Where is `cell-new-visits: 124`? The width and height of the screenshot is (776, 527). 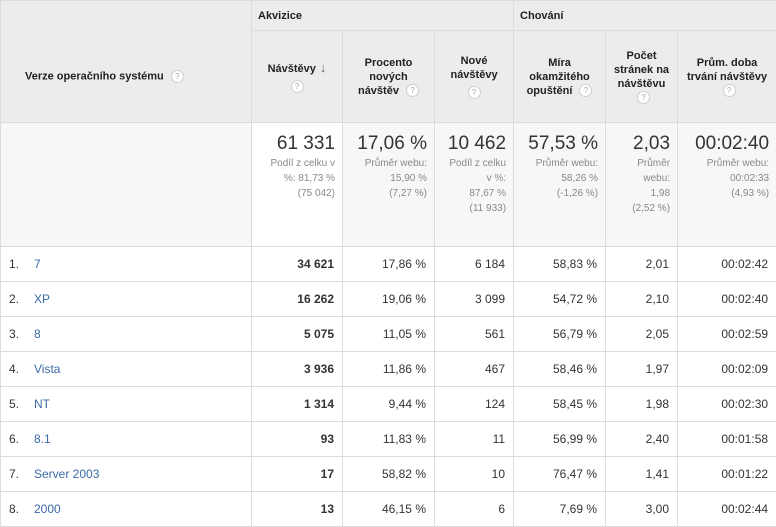
cell-new-visits: 124 is located at coordinates (474, 404).